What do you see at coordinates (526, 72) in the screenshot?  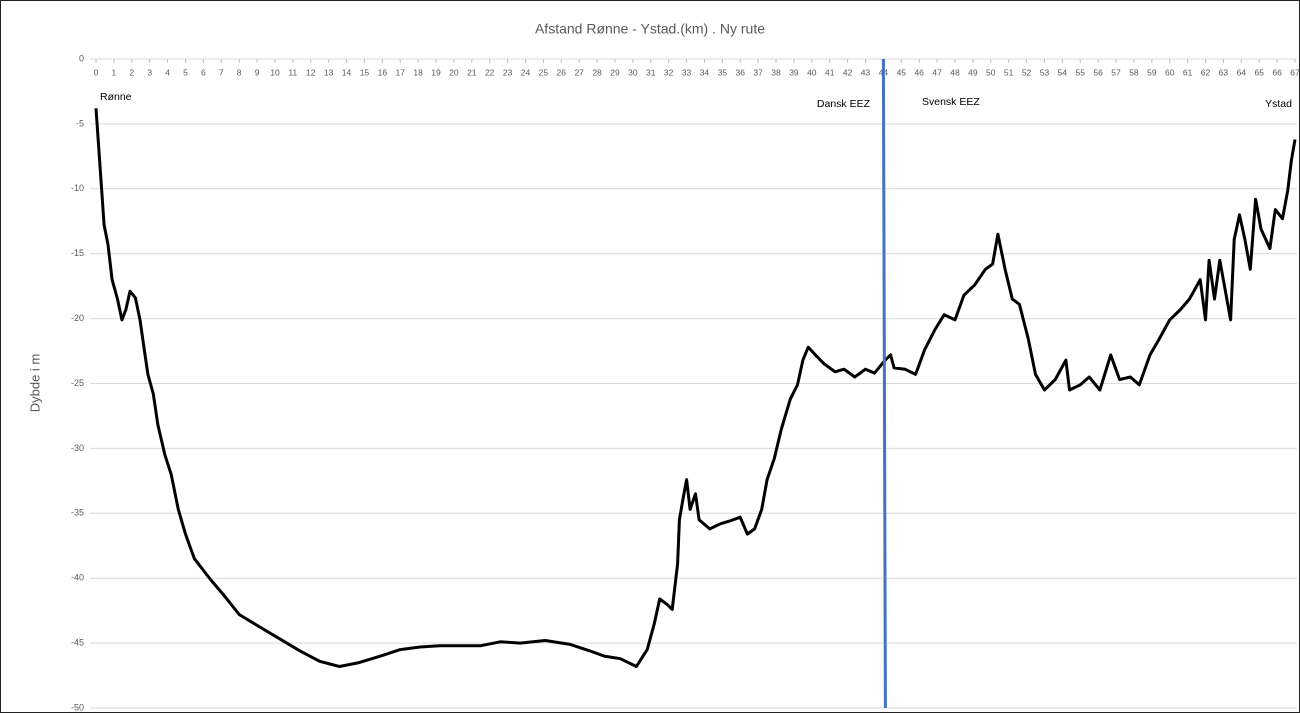 I see `x-tick-label: 24` at bounding box center [526, 72].